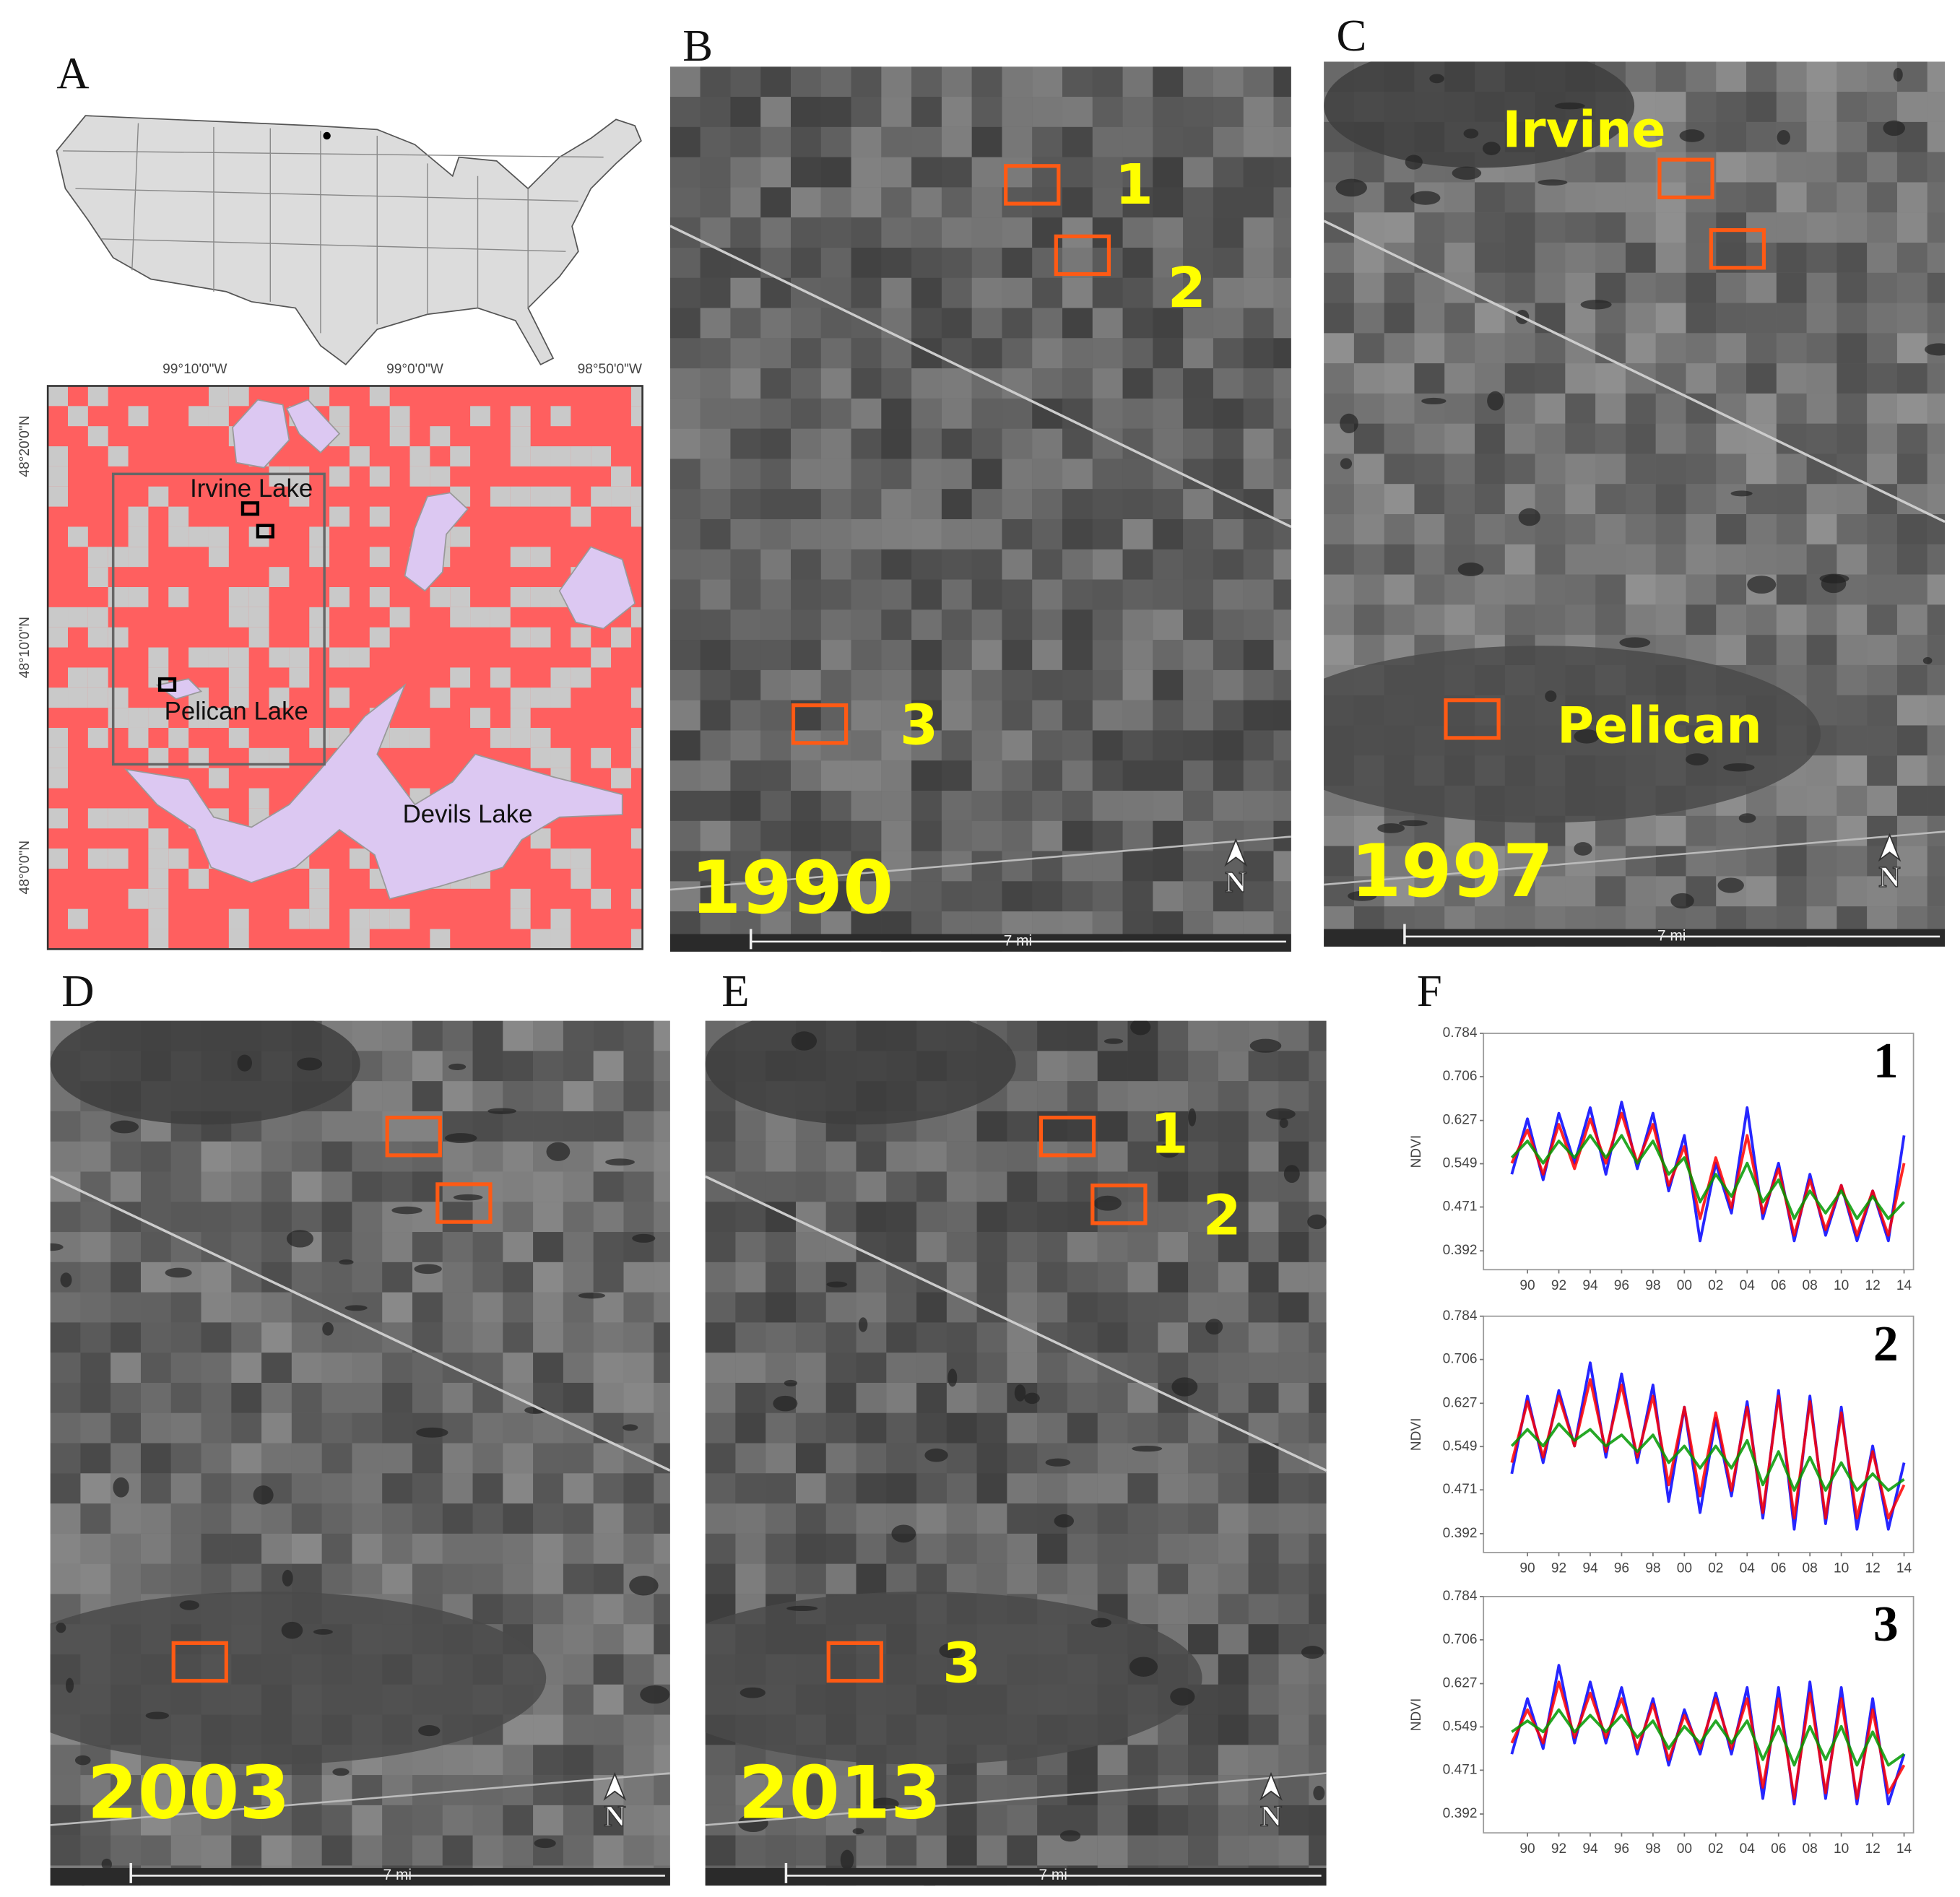 Image resolution: width=1960 pixels, height=1897 pixels. What do you see at coordinates (1559, 1285) in the screenshot?
I see `x-tick-label: 92` at bounding box center [1559, 1285].